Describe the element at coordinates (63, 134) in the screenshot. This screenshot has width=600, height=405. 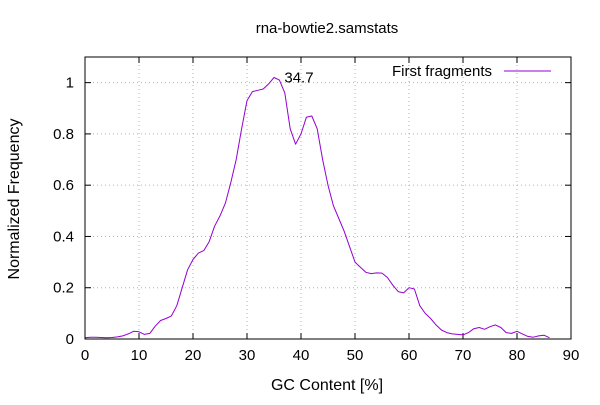
I see `y-tick-label: 0.8` at that location.